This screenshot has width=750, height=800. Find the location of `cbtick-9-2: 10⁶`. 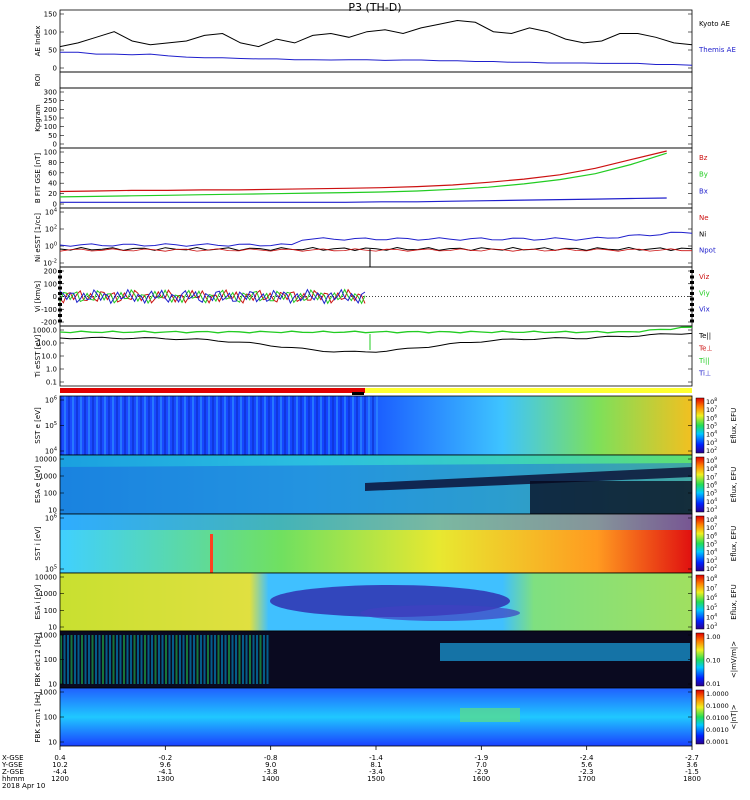

cbtick-9-2: 10⁶ is located at coordinates (711, 535).